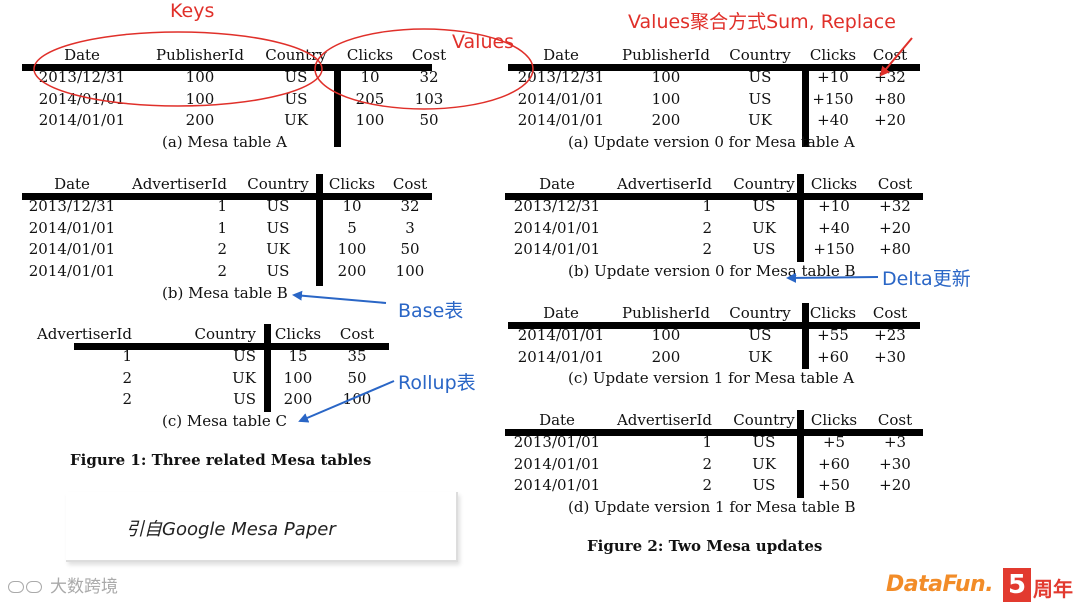 The height and width of the screenshot is (605, 1080). Describe the element at coordinates (833, 120) in the screenshot. I see `table-cell: +40` at that location.